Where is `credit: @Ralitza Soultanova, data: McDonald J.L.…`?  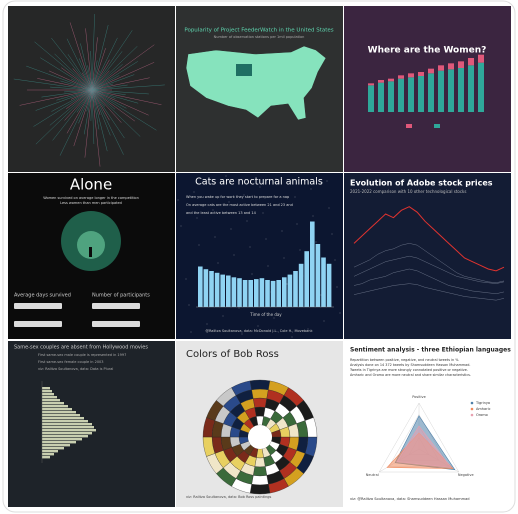 credit: @Ralitza Soultanova, data: McDonald J.L.… is located at coordinates (259, 331).